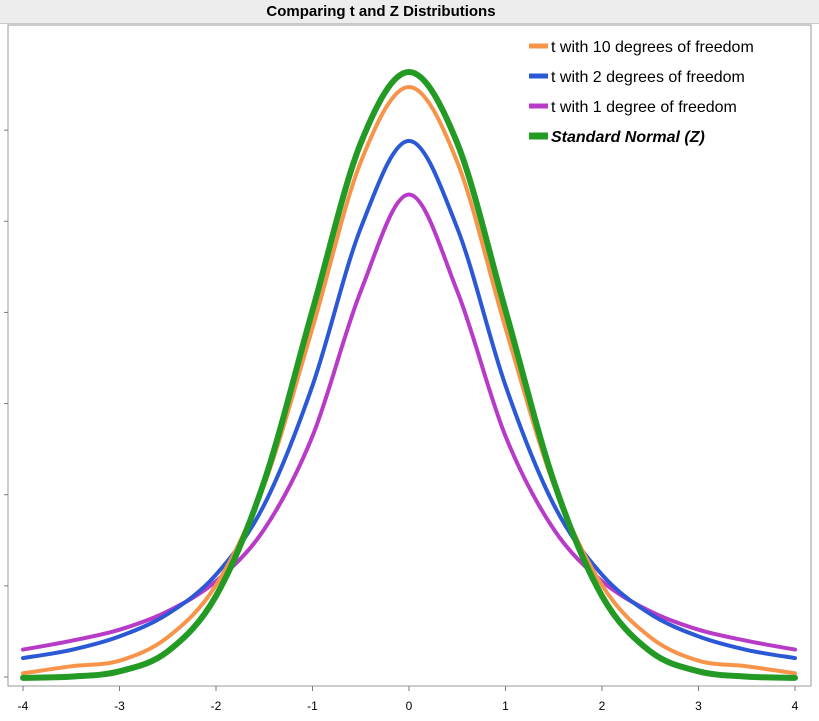 The image size is (819, 721). Describe the element at coordinates (119, 706) in the screenshot. I see `x-tick-label: -3` at that location.